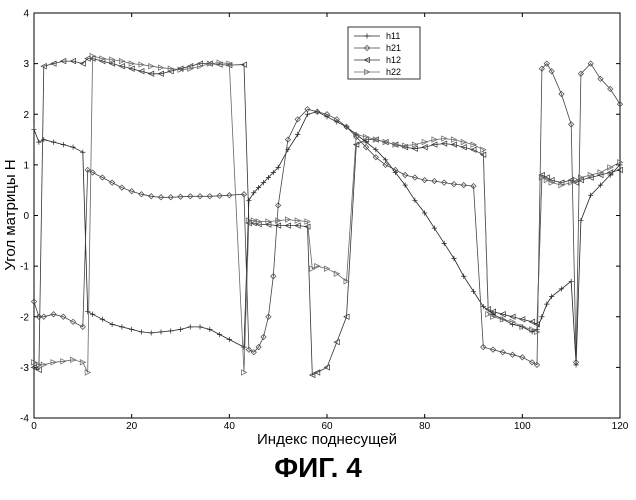  Describe the element at coordinates (620, 426) in the screenshot. I see `x-tick-label: 120` at that location.